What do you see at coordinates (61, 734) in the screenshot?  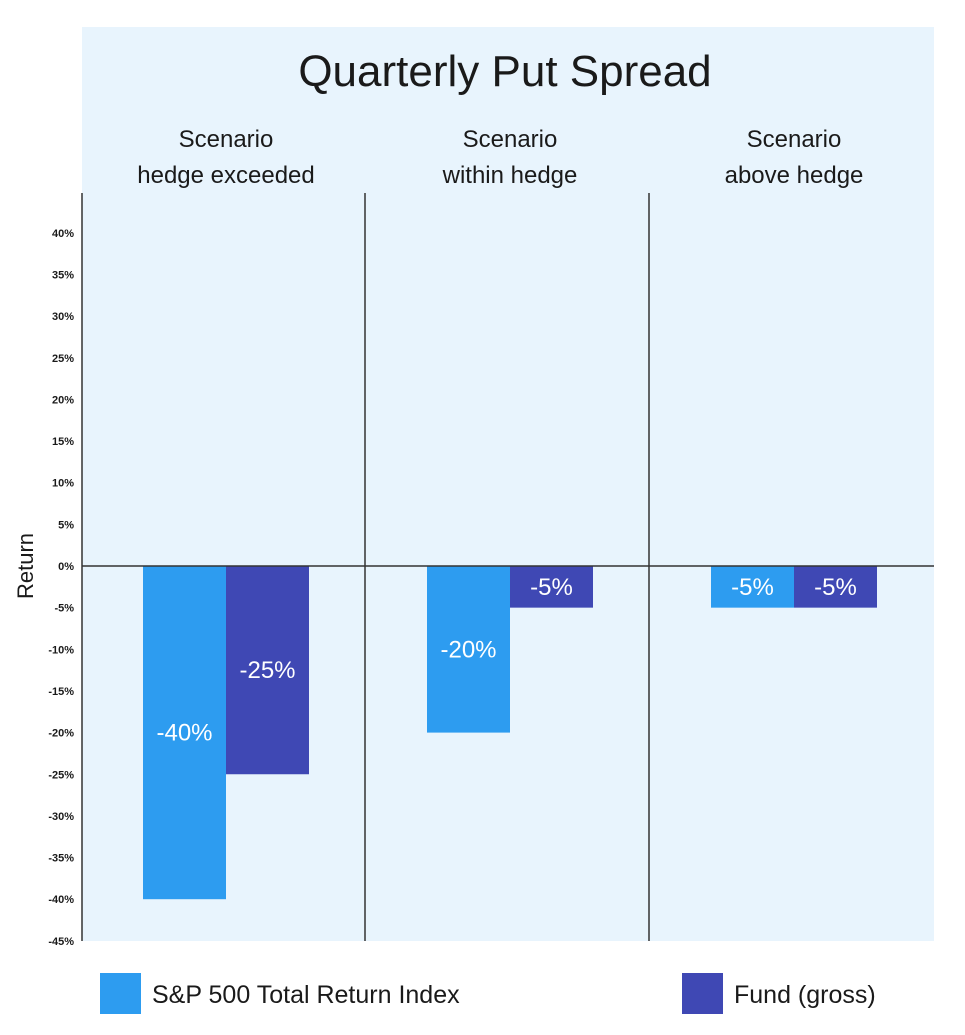 I see `y-tick-label: -20%` at bounding box center [61, 734].